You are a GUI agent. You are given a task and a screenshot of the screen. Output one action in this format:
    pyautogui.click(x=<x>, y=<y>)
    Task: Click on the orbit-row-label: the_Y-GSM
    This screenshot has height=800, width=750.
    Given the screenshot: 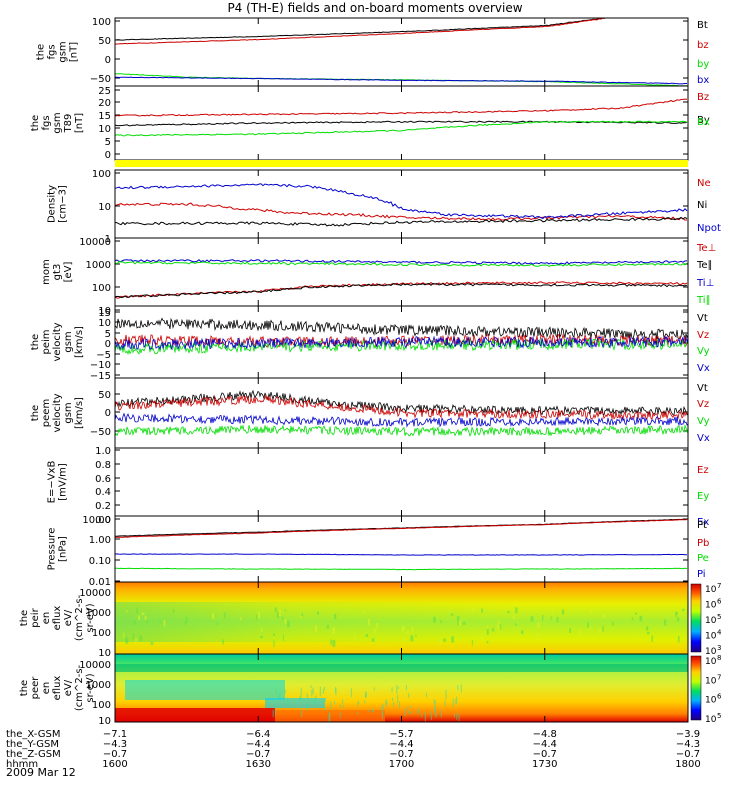 What is the action you would take?
    pyautogui.click(x=32, y=744)
    